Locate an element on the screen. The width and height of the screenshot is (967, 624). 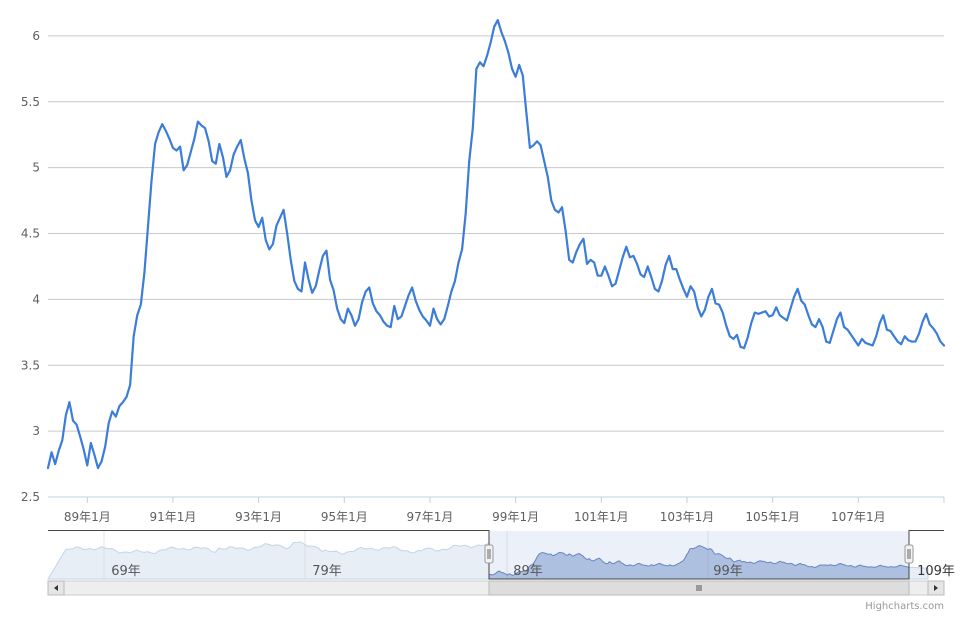
x-tick-label: 95年1月 is located at coordinates (344, 517).